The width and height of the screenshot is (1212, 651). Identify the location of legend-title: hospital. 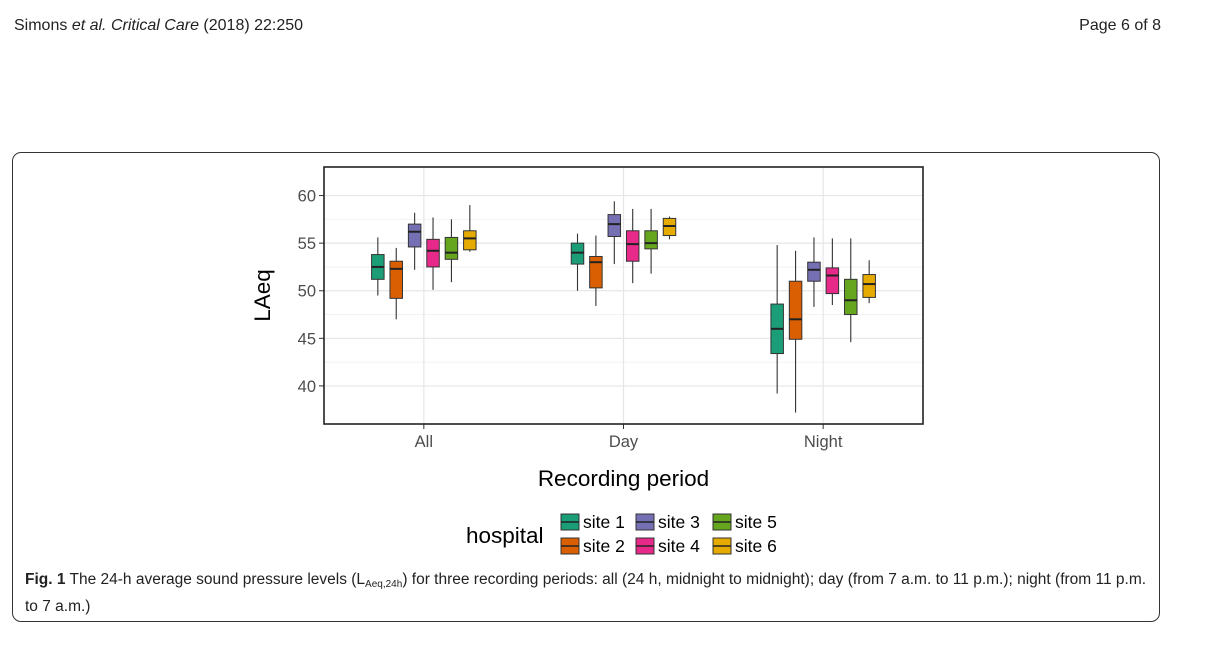
(505, 535).